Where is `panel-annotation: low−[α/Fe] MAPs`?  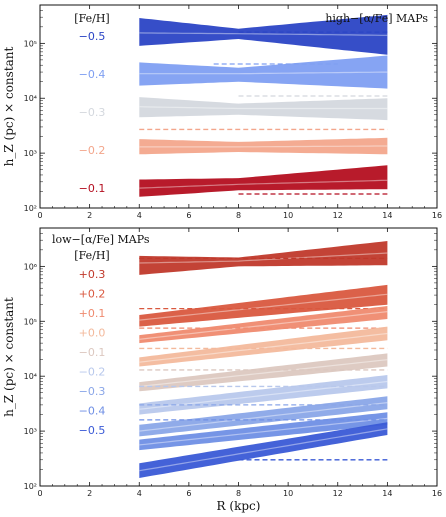
panel-annotation: low−[α/Fe] MAPs is located at coordinates (101, 239).